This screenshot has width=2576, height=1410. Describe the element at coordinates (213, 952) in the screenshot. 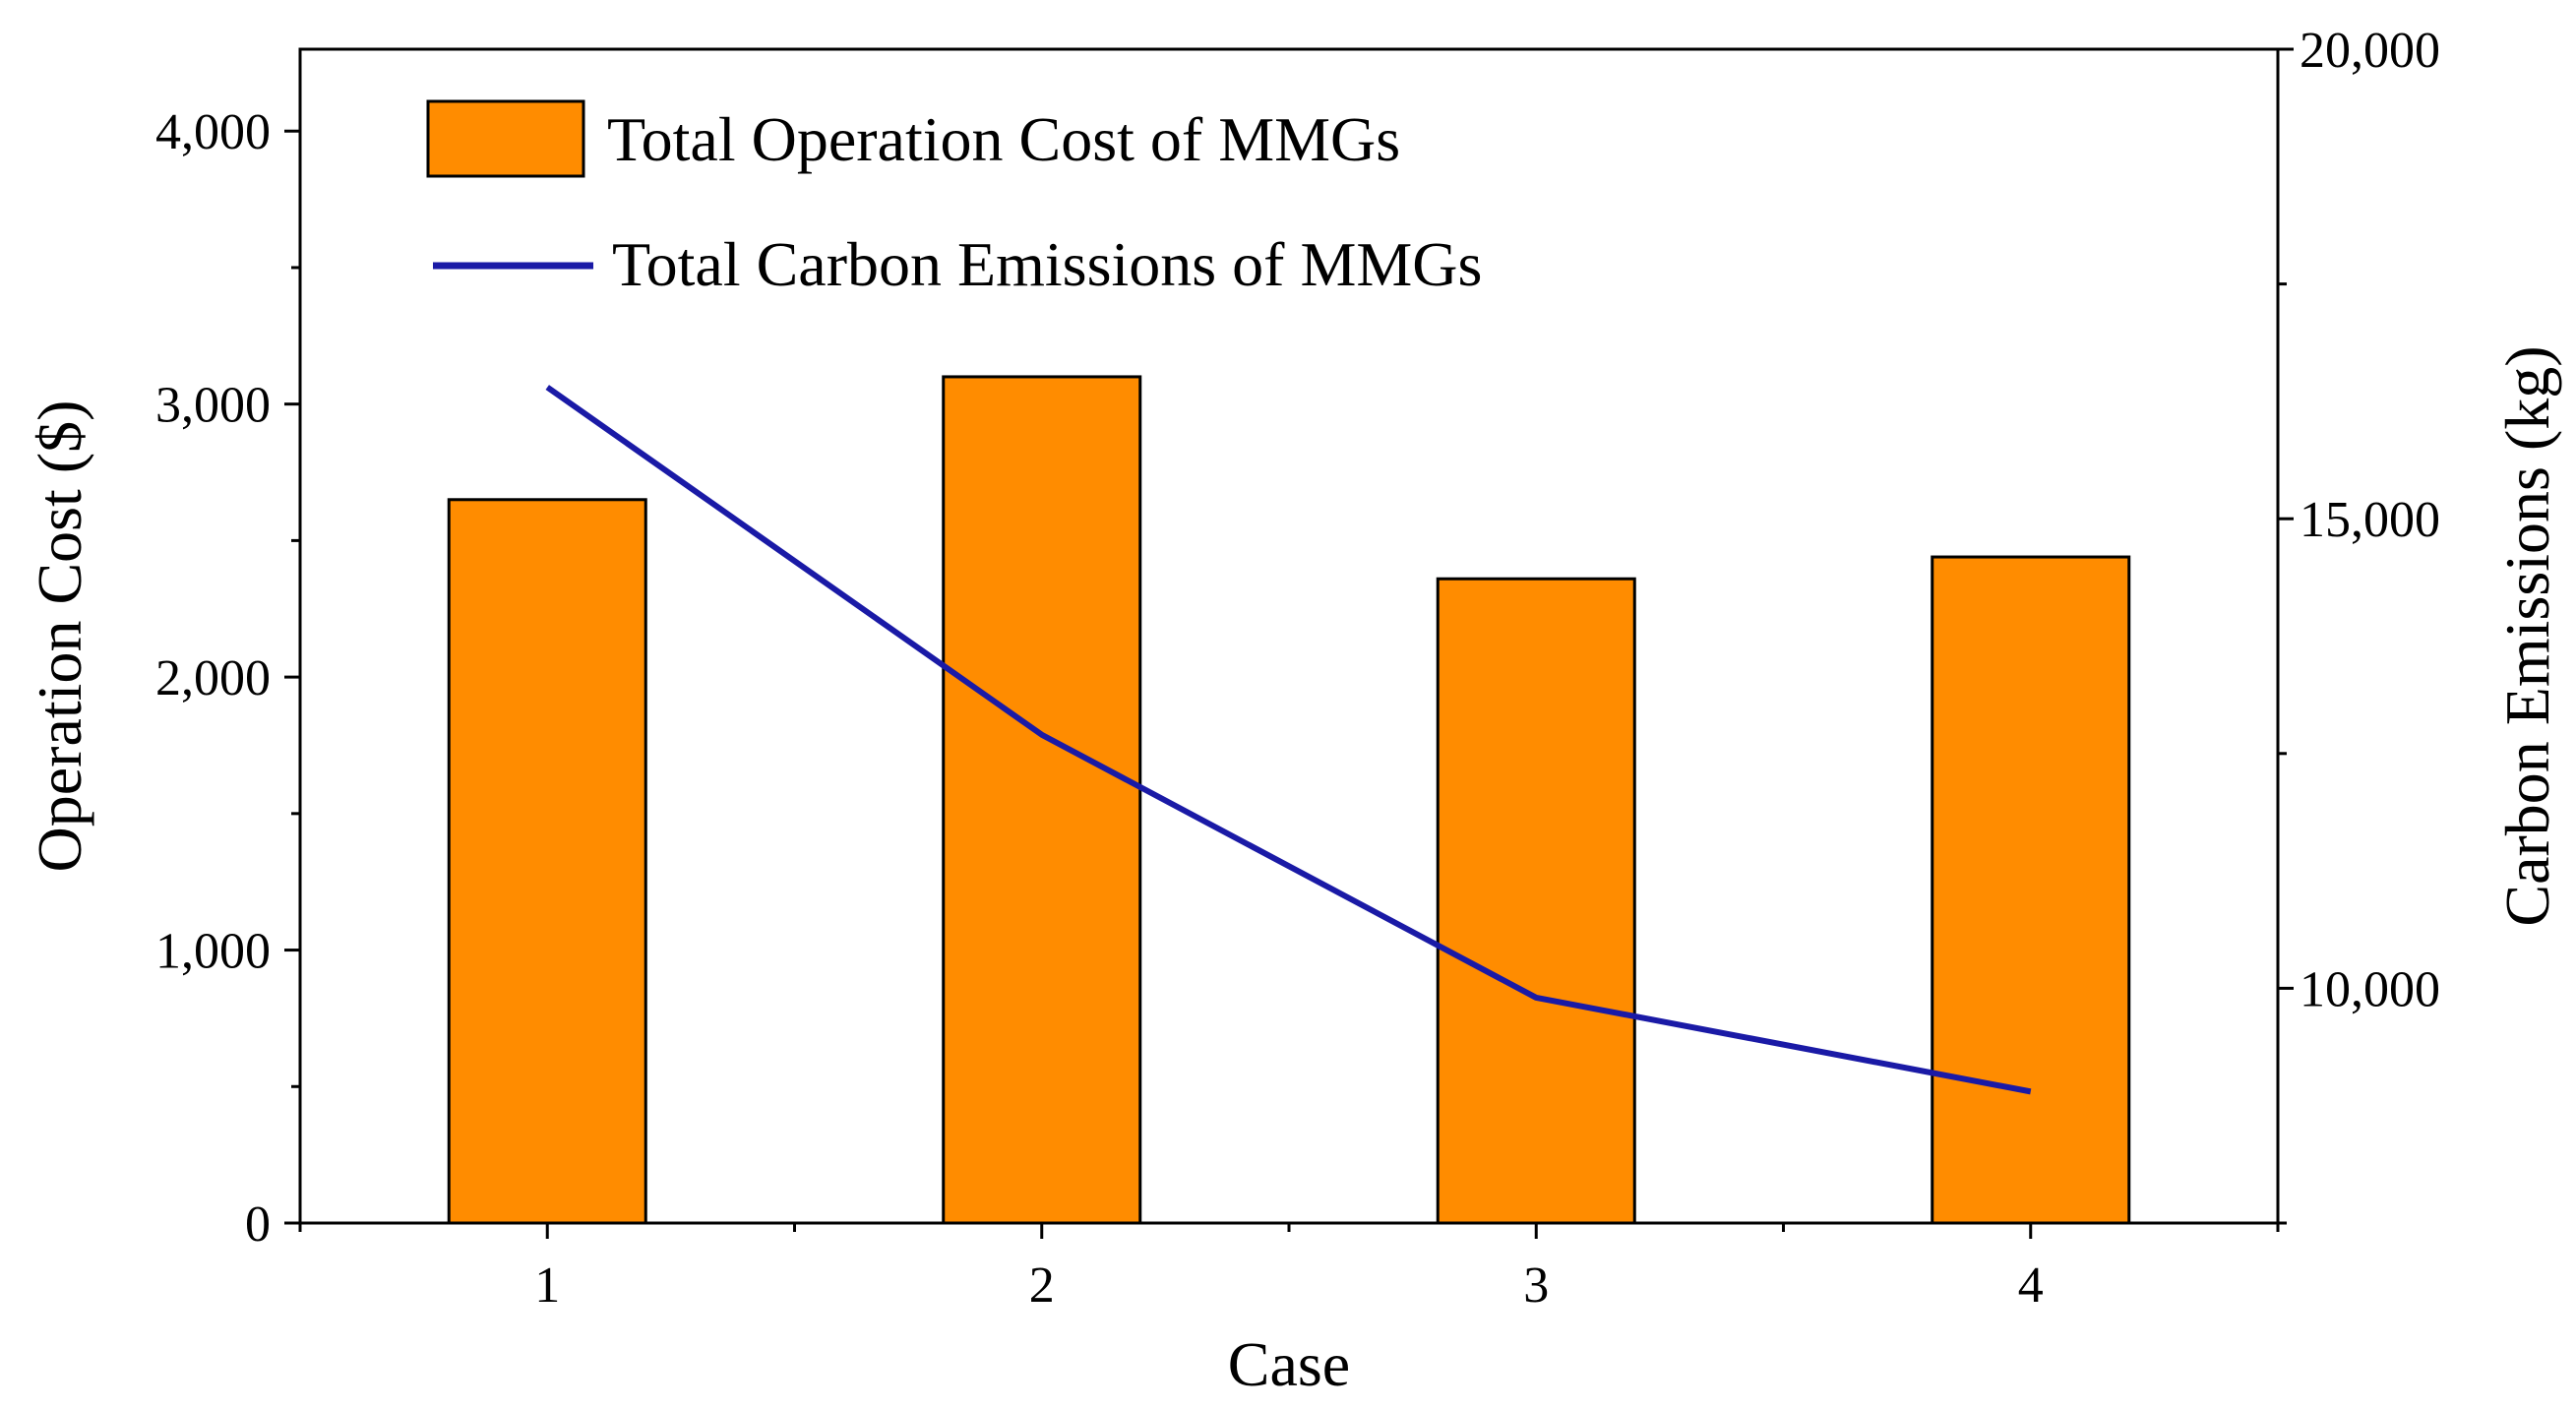

I see `y-tick-label: 1,000` at that location.